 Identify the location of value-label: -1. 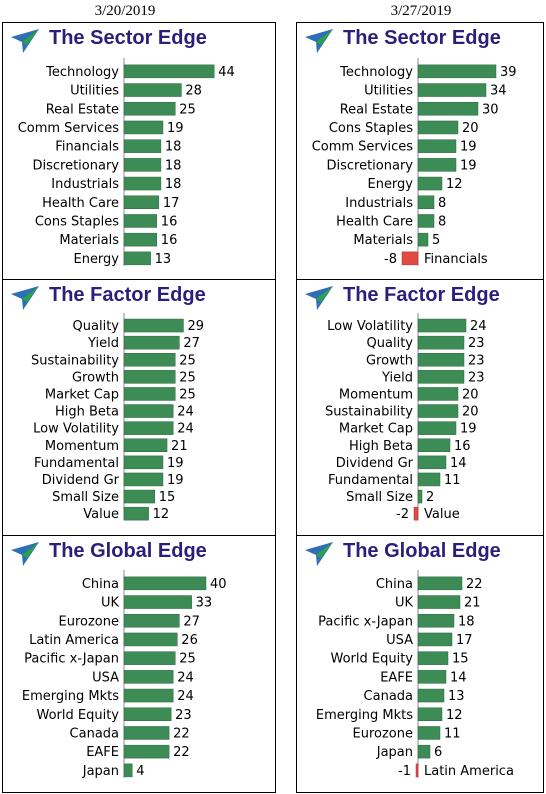
(404, 771).